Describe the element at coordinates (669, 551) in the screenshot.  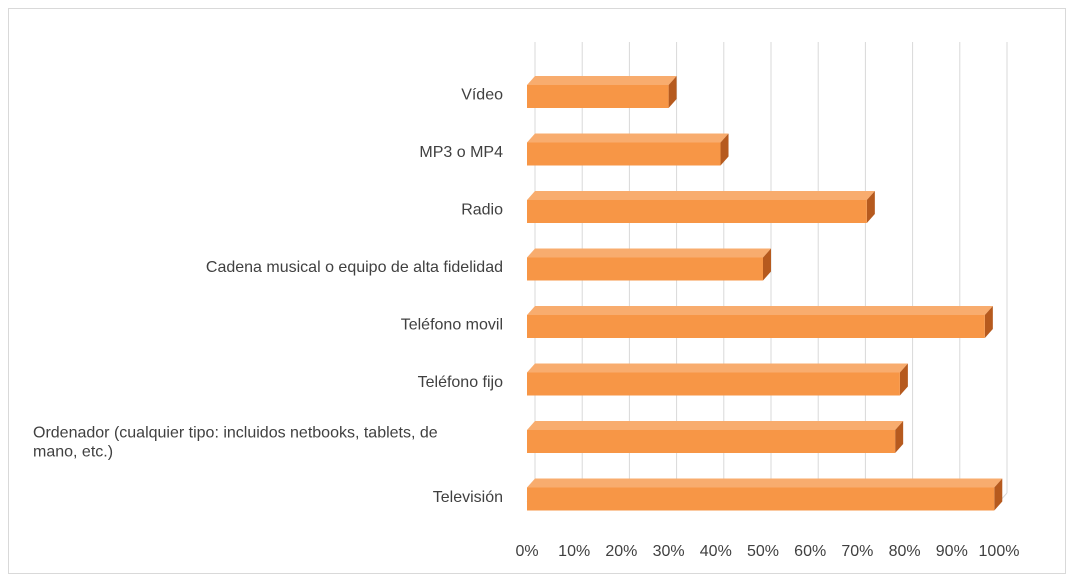
I see `tick-label: 30%` at that location.